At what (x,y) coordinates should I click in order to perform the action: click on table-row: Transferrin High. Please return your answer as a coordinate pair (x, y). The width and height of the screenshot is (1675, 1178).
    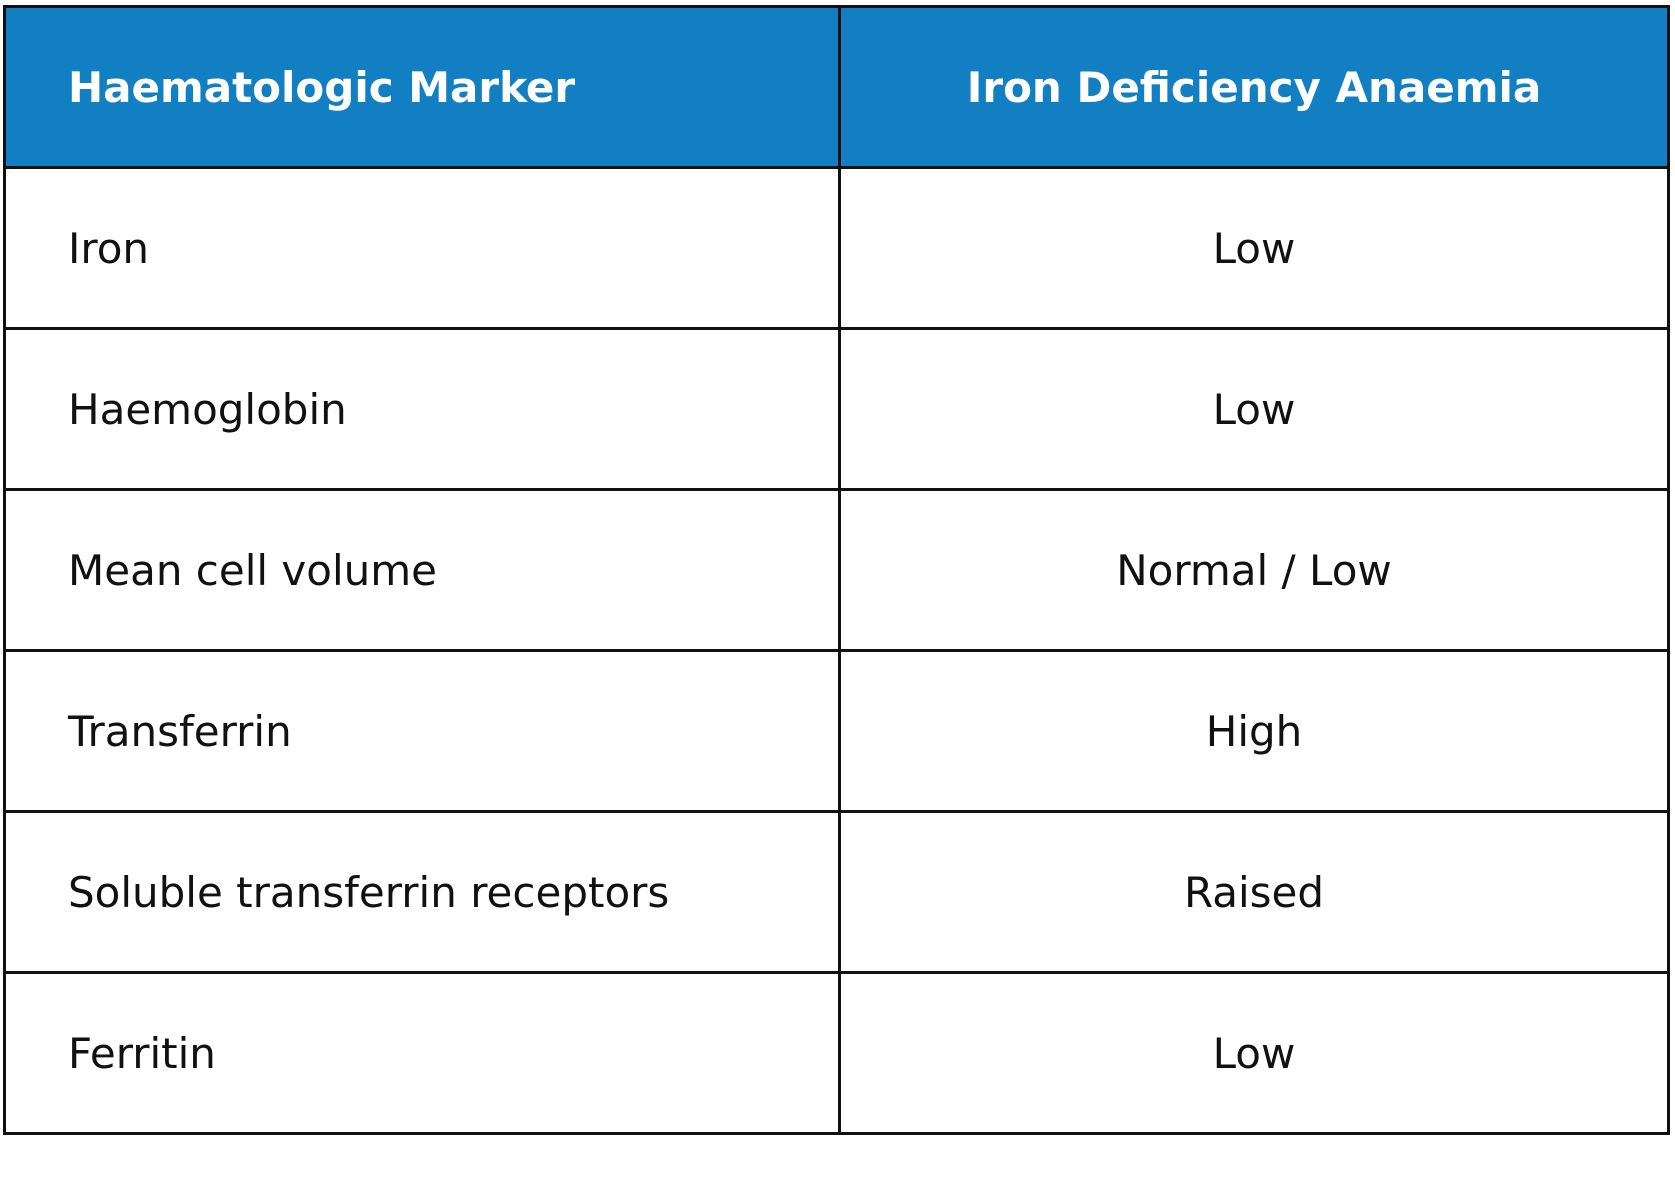
    Looking at the image, I should click on (836, 731).